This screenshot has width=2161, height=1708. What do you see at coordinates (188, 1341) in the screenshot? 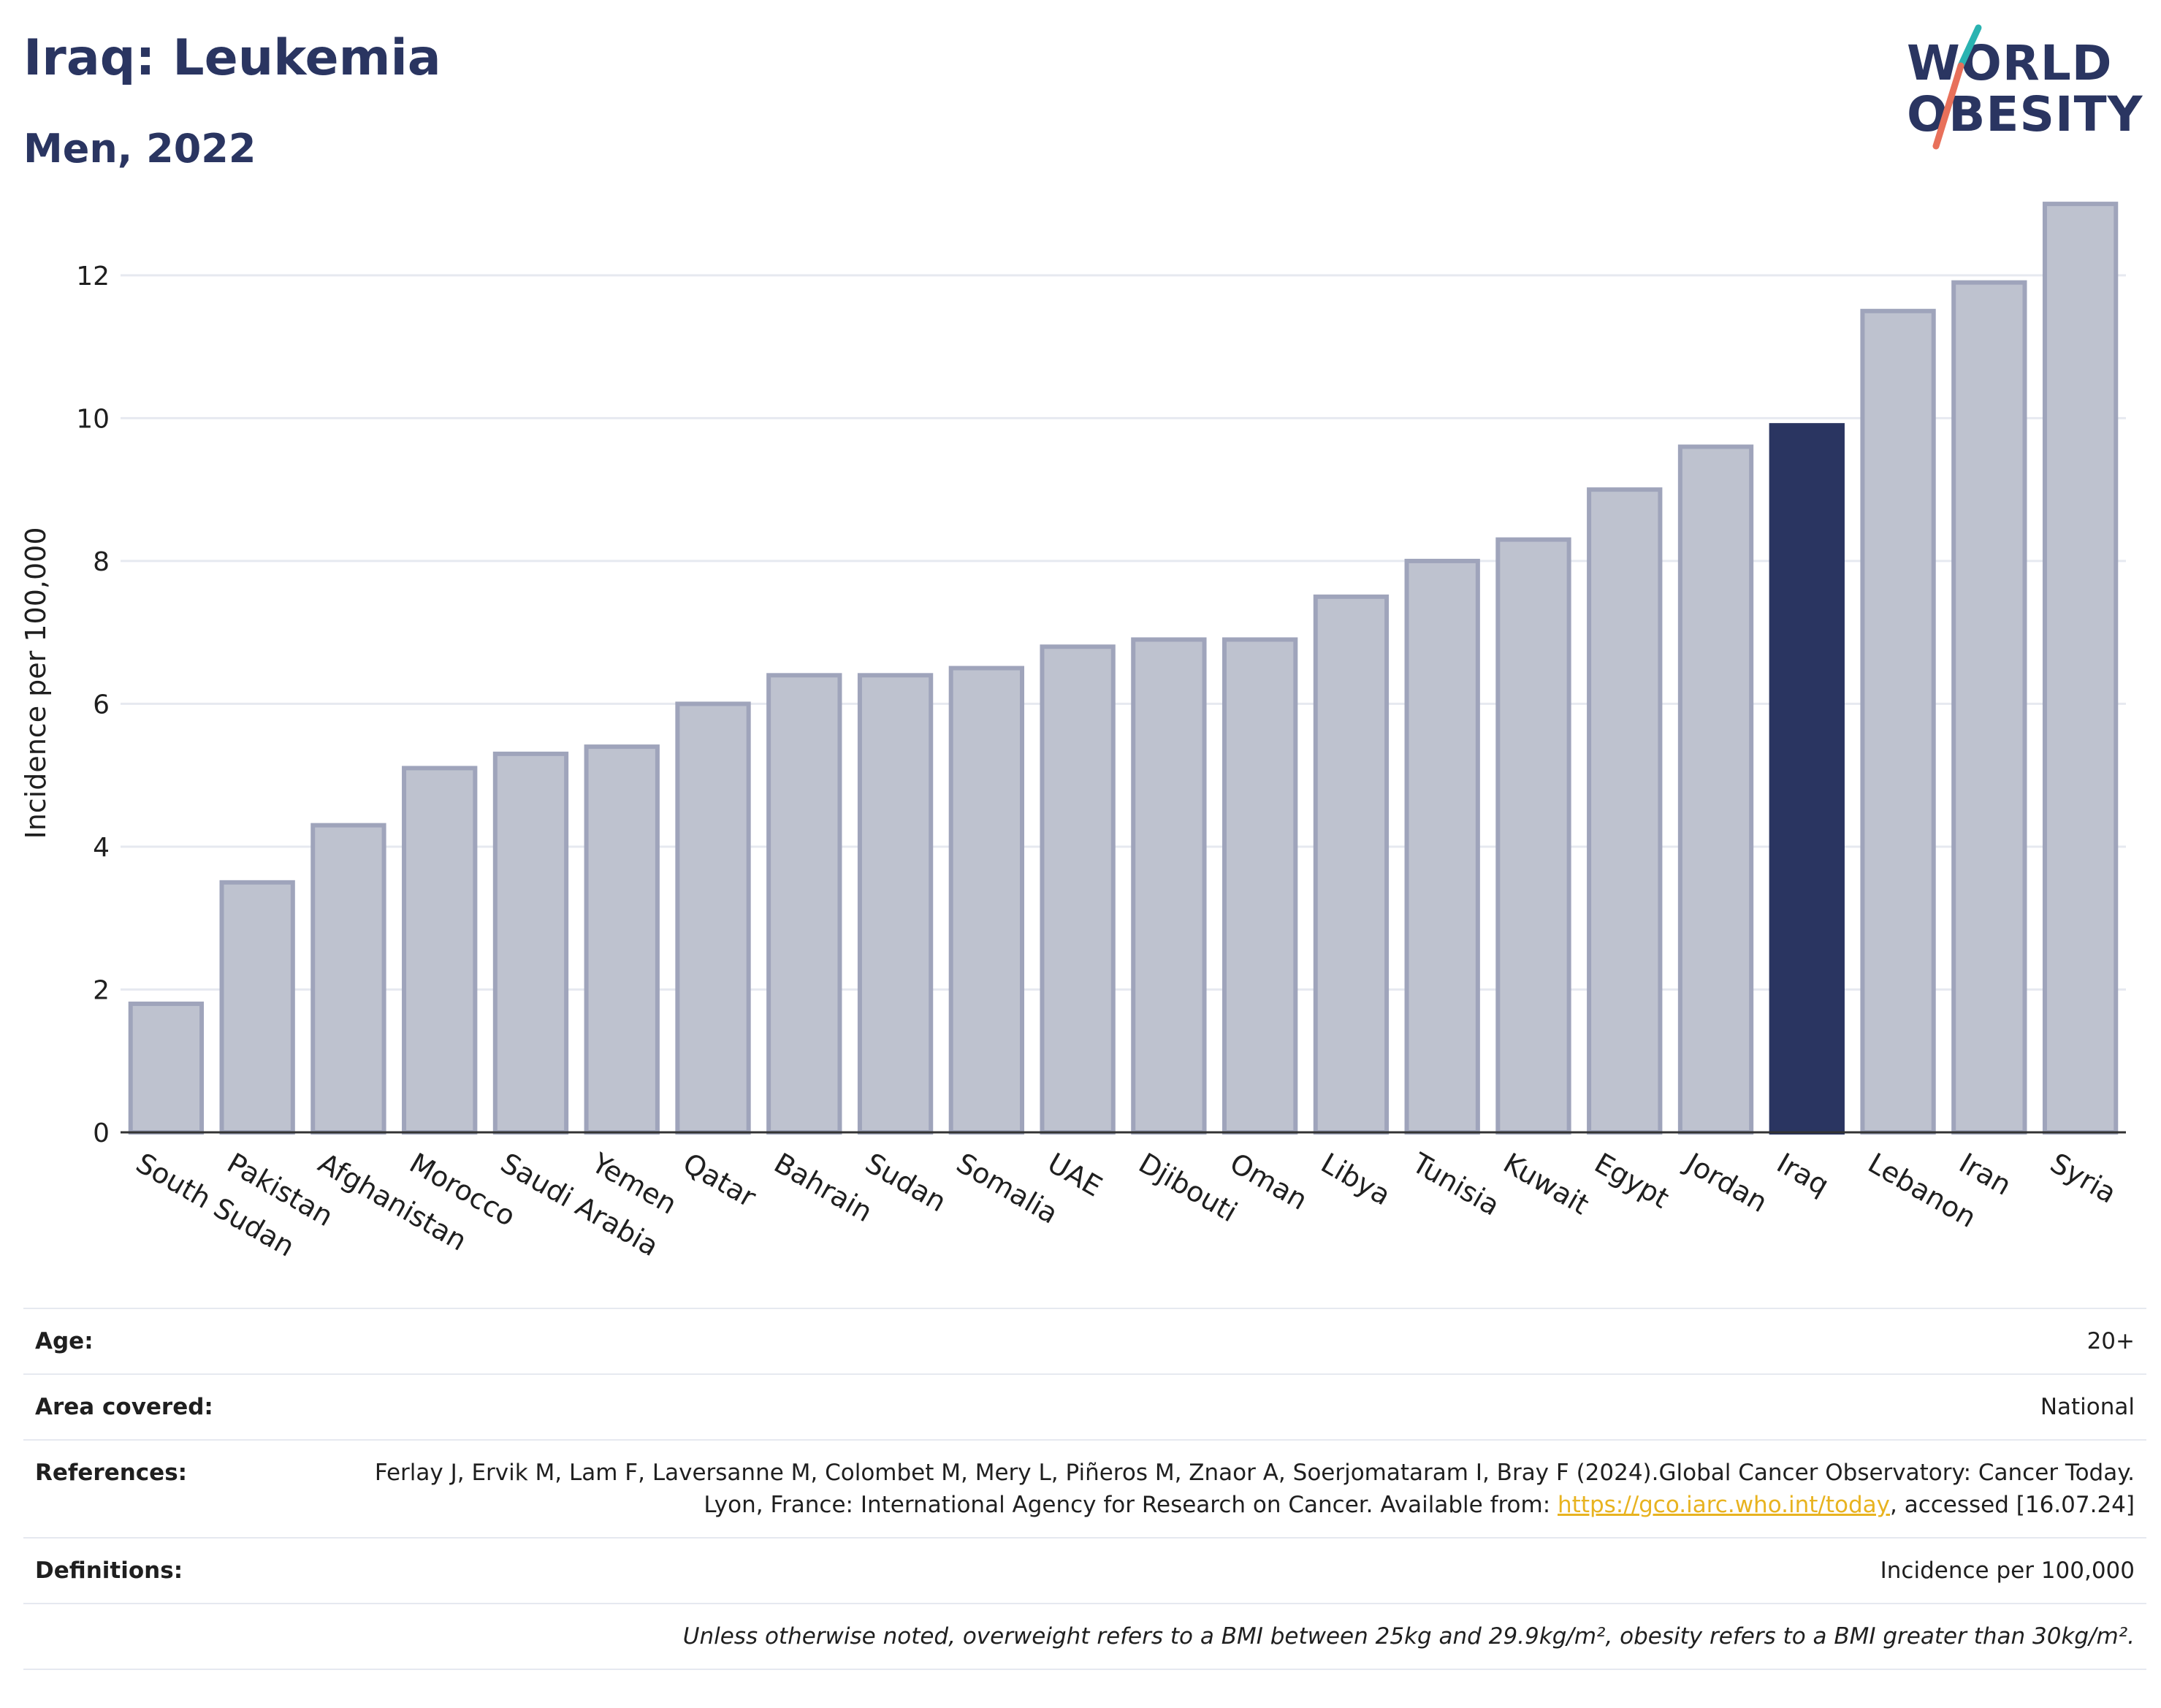
I see `age-label: Age:` at bounding box center [188, 1341].